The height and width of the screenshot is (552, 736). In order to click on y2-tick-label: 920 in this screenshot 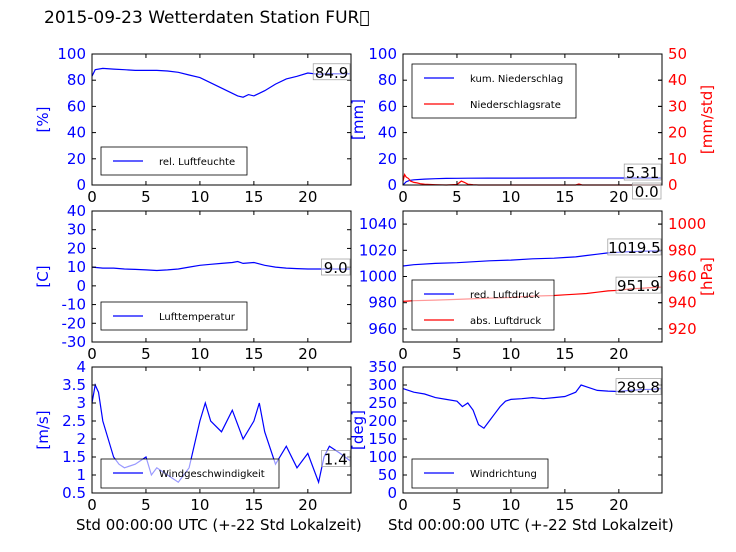, I will do `click(682, 329)`.